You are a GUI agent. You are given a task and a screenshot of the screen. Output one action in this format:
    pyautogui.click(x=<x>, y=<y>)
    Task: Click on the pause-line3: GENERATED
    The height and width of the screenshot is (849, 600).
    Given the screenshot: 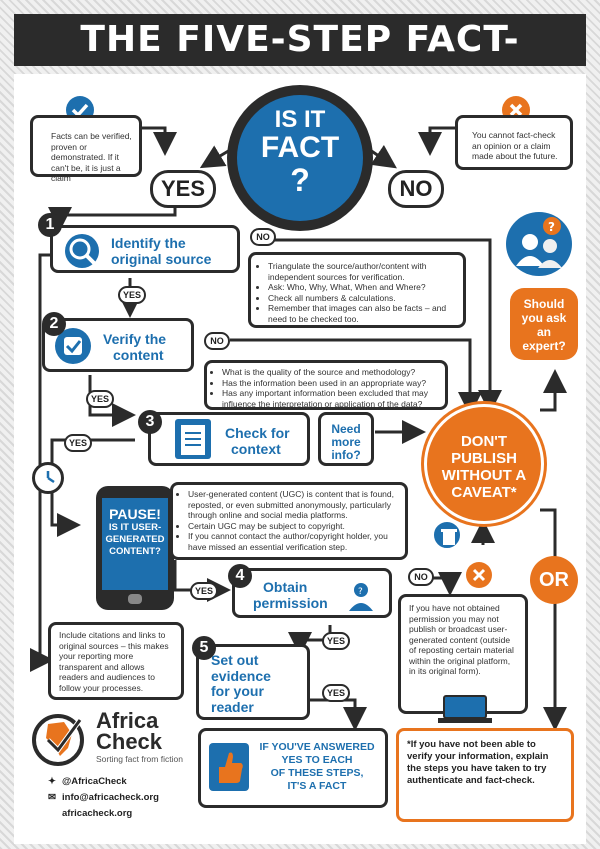 What is the action you would take?
    pyautogui.click(x=135, y=539)
    